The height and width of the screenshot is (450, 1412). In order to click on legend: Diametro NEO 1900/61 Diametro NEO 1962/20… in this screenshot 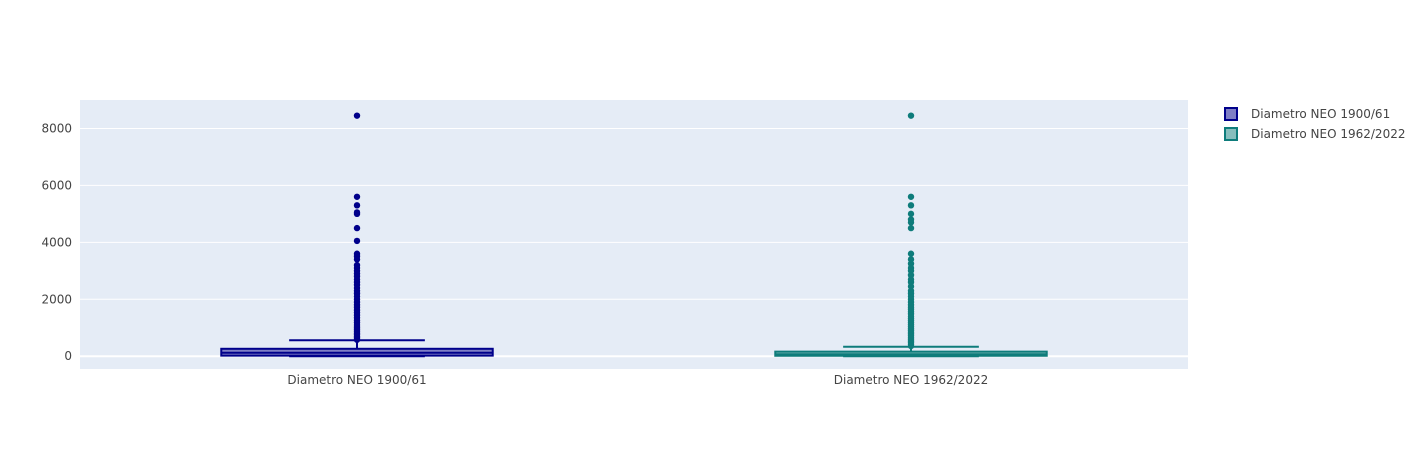, I will do `click(1314, 124)`.